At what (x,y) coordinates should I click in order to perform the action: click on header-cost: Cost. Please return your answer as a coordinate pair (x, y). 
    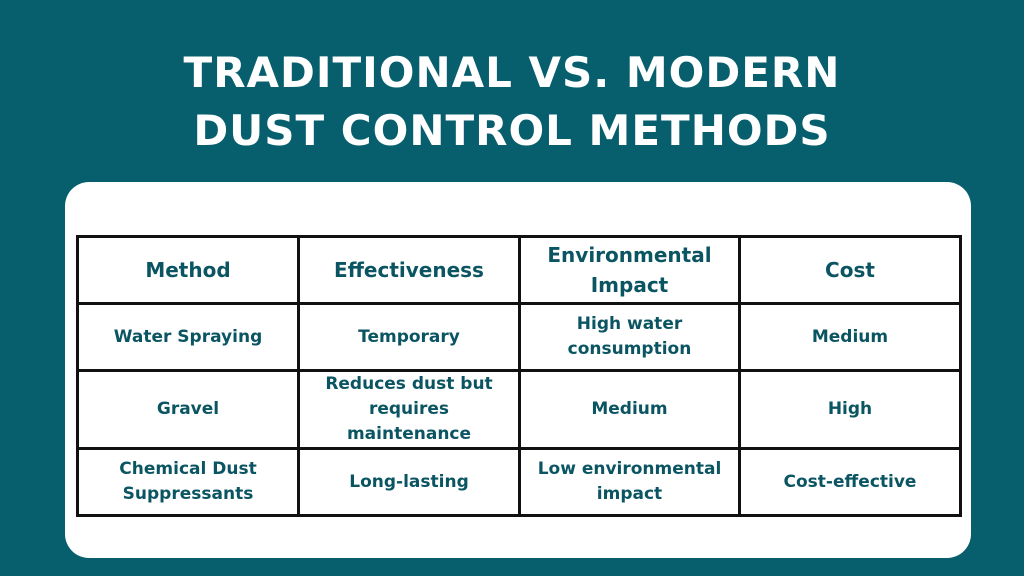
    Looking at the image, I should click on (850, 270).